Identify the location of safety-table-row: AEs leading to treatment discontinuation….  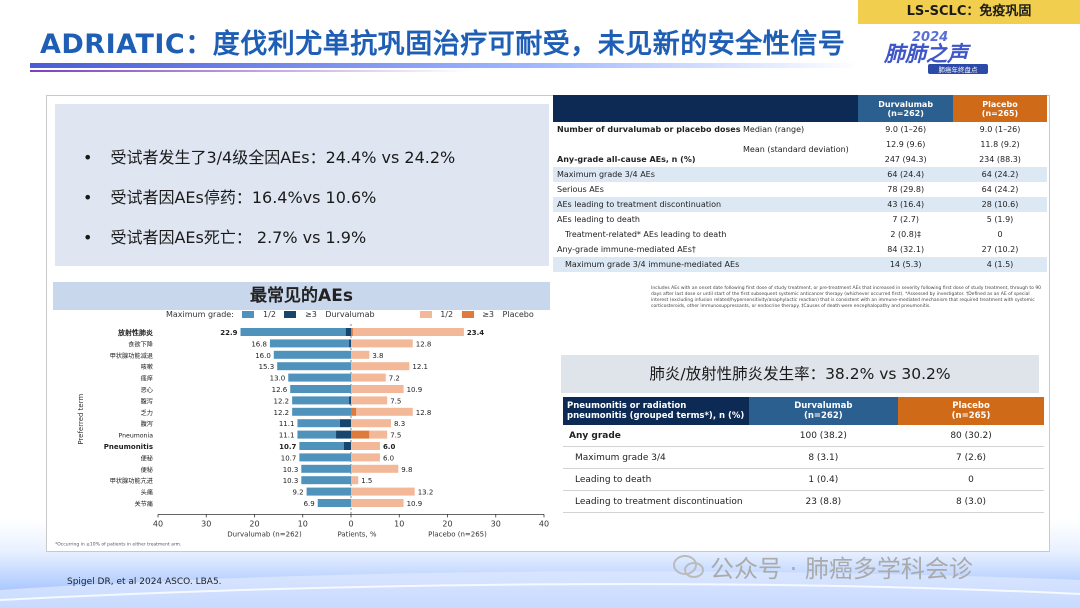
(800, 204).